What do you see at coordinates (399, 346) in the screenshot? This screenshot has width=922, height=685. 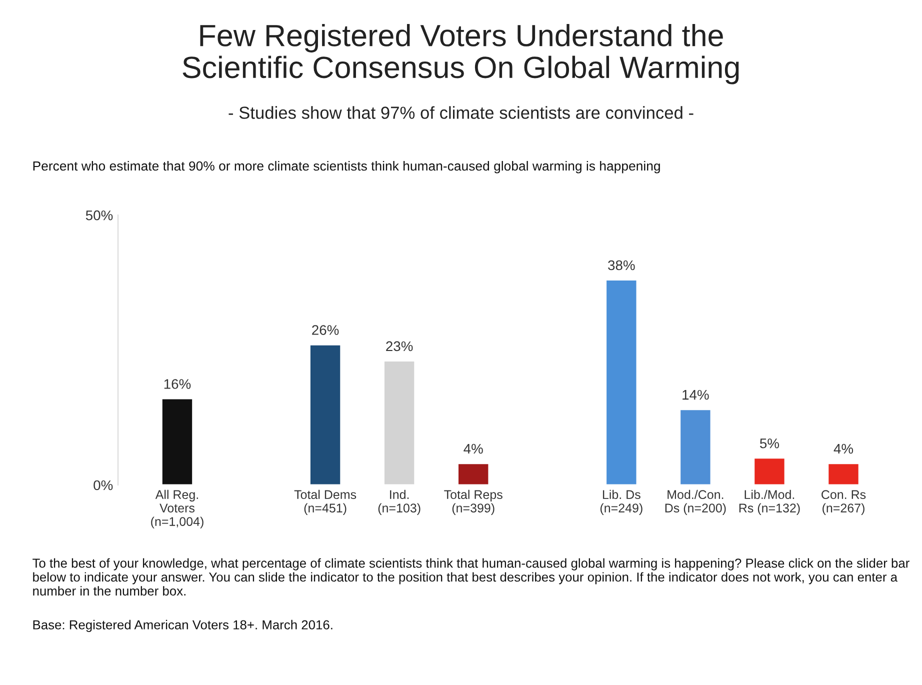 I see `data-label: 23%` at bounding box center [399, 346].